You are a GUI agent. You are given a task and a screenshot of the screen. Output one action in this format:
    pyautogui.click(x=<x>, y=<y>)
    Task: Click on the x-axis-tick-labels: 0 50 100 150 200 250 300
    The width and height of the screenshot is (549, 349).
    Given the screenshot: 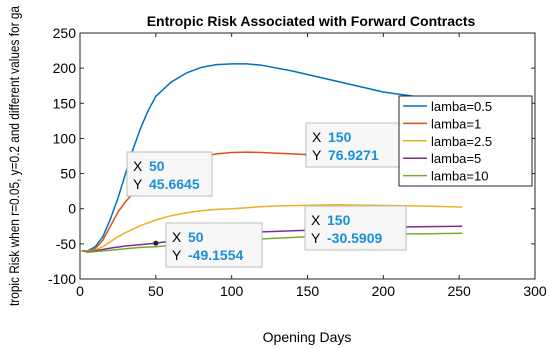 What is the action you would take?
    pyautogui.click(x=311, y=291)
    